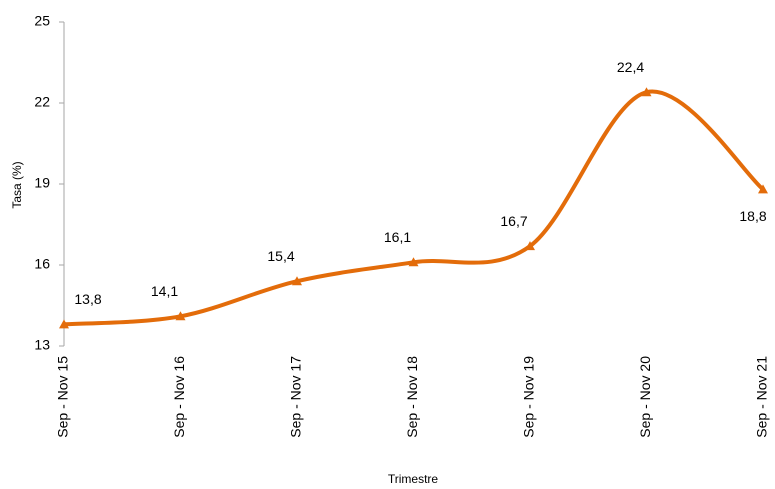 This screenshot has width=775, height=489. What do you see at coordinates (17, 184) in the screenshot?
I see `y-axis-title: Tasa (%)` at bounding box center [17, 184].